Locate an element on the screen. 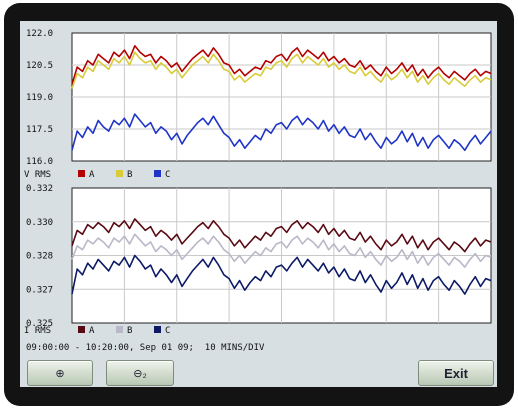  current-y-tick-label: 0.330 is located at coordinates (39, 223).